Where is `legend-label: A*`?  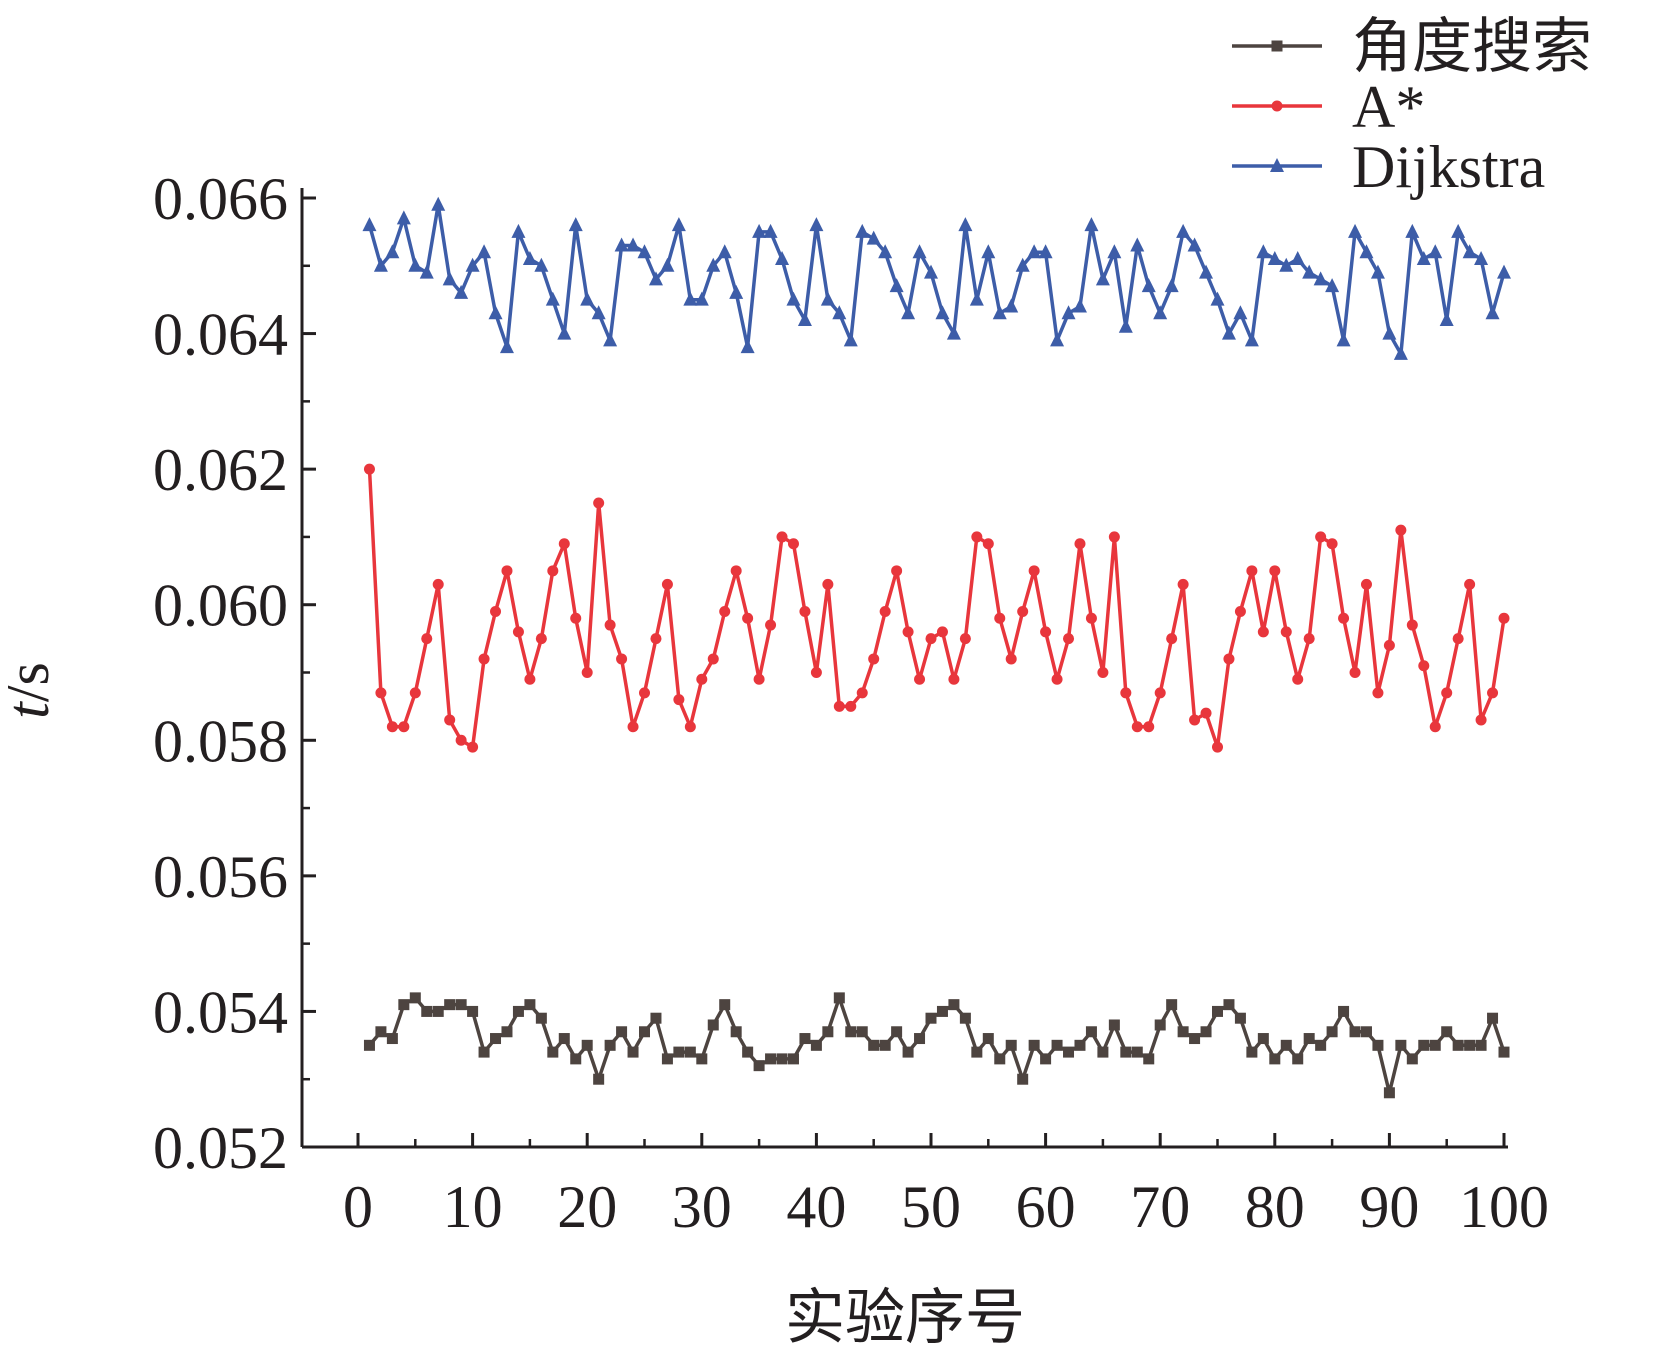
legend-label: A* is located at coordinates (1388, 107).